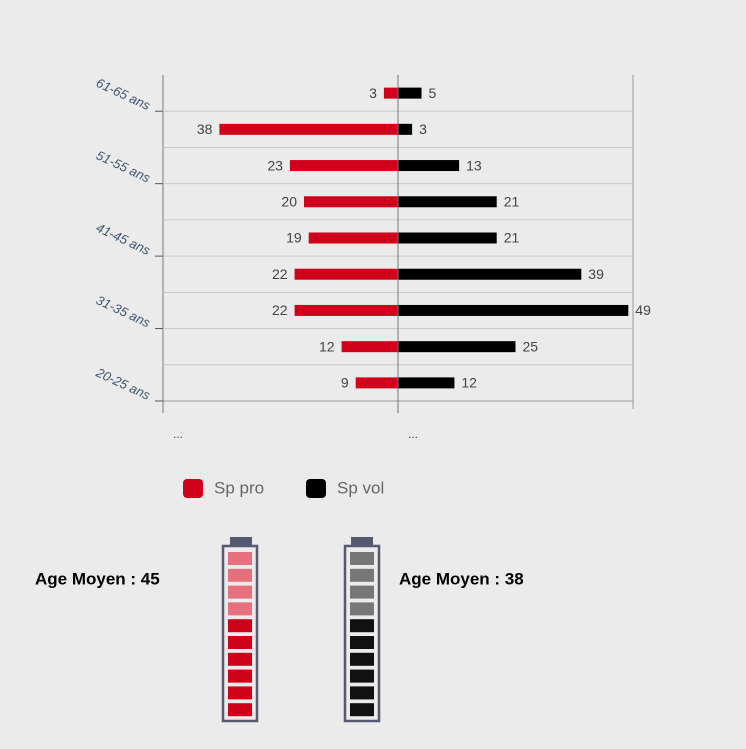 The height and width of the screenshot is (749, 746). What do you see at coordinates (294, 238) in the screenshot?
I see `data-label: 19` at bounding box center [294, 238].